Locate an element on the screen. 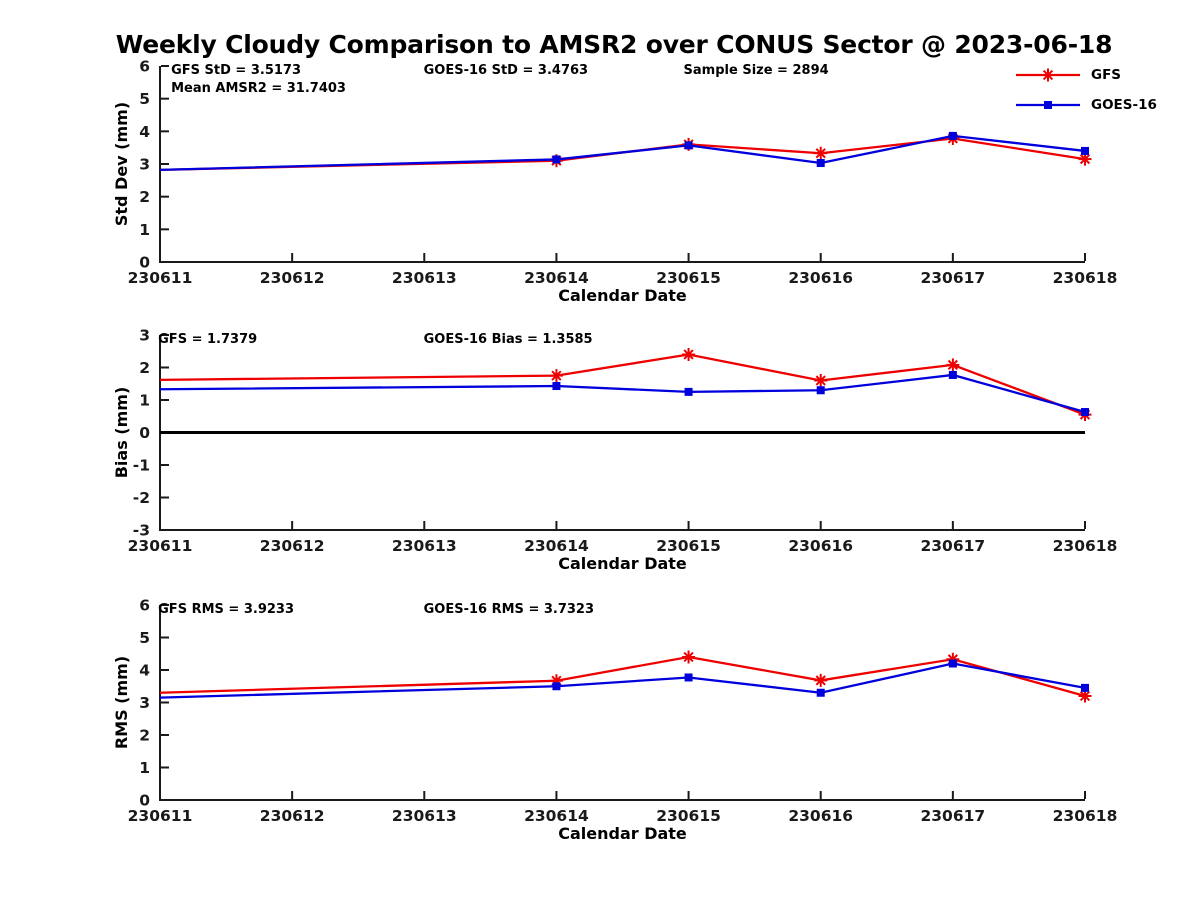  legend-item-gfs: GFS is located at coordinates (1085, 75).